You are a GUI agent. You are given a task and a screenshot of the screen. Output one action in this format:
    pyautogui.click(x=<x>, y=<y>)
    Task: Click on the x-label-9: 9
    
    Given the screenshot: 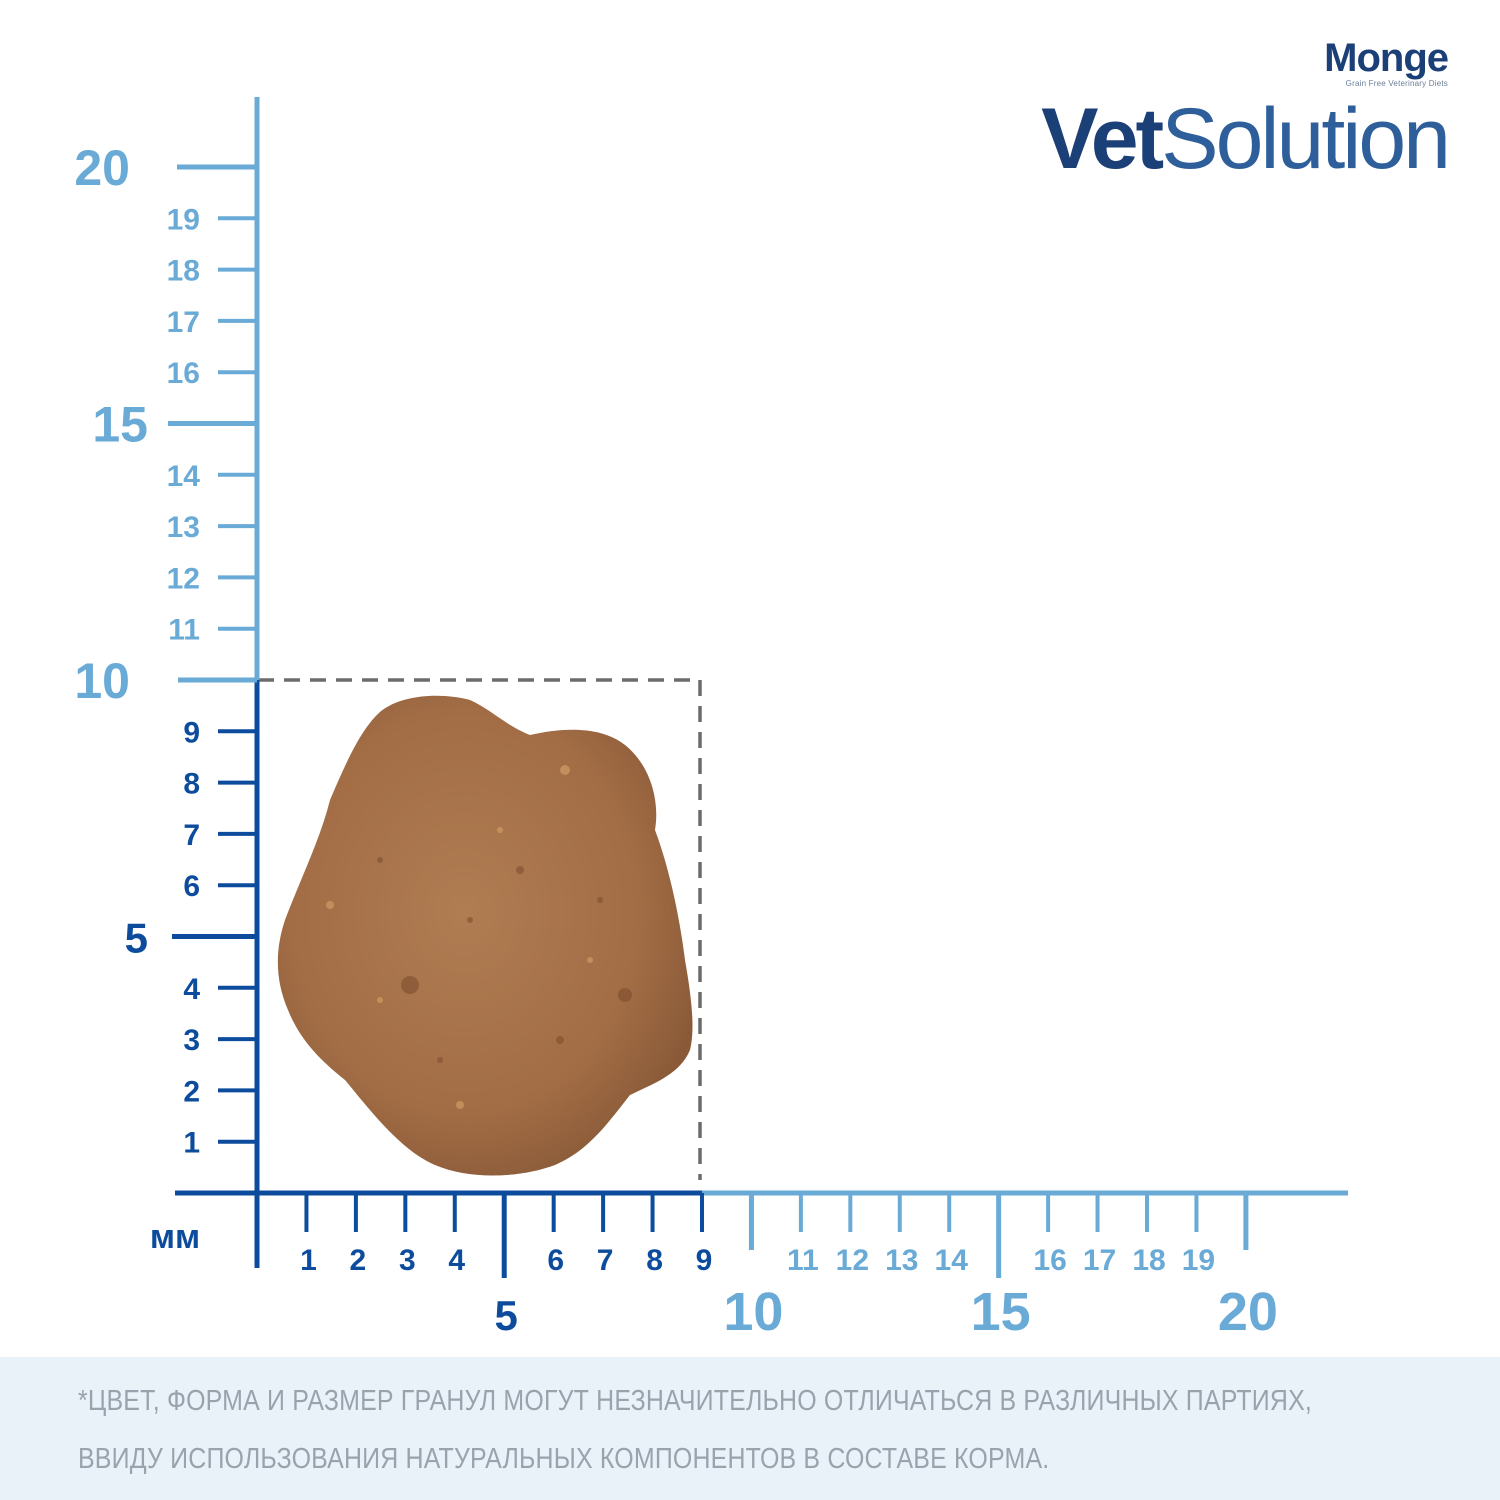 What is the action you would take?
    pyautogui.click(x=704, y=1260)
    